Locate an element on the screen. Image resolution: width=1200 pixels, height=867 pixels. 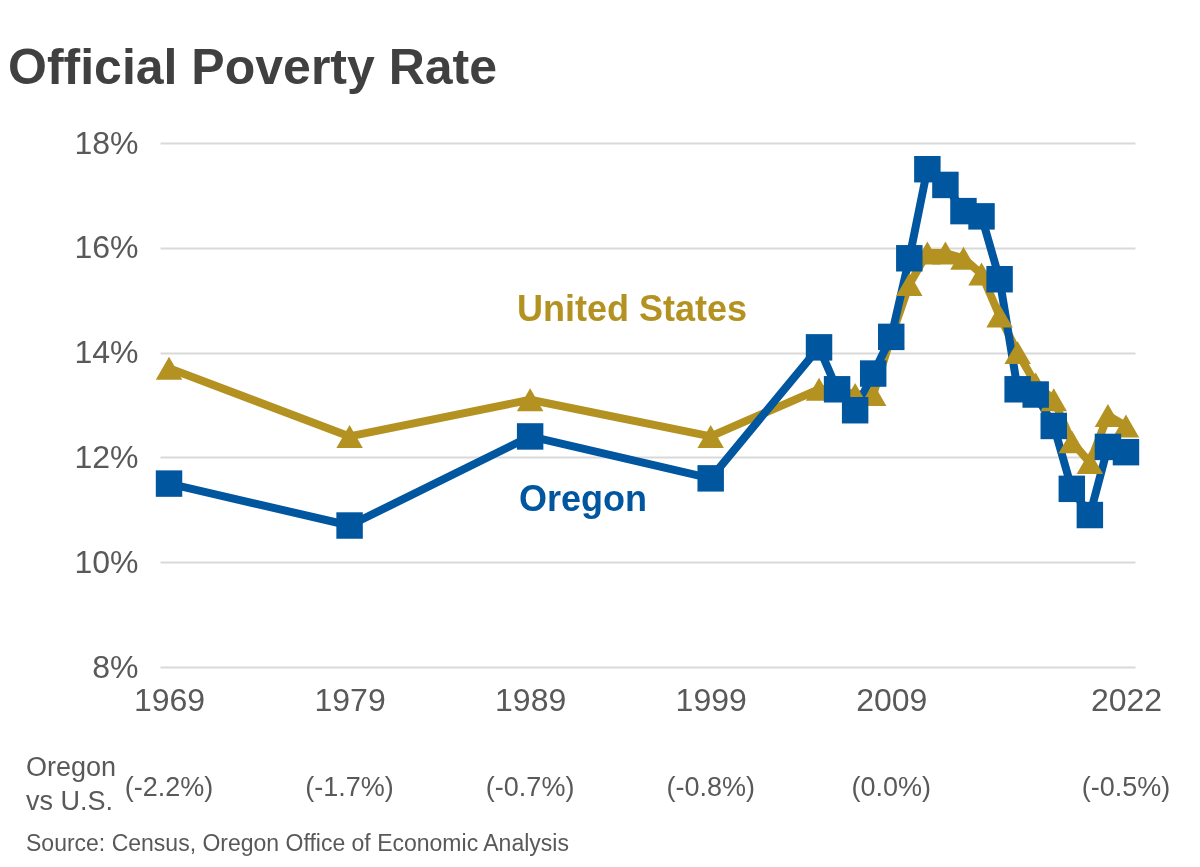
text: (-1.7%) is located at coordinates (349, 787).